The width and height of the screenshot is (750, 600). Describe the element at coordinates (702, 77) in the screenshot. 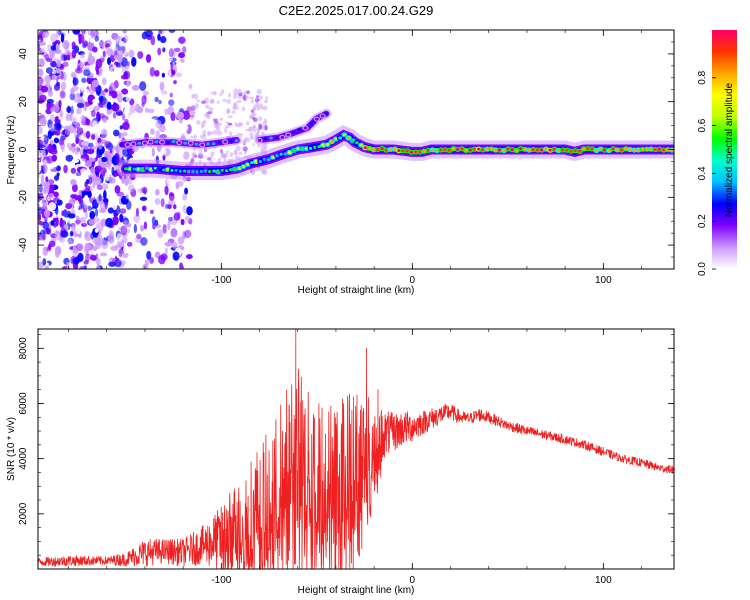

I see `colorbar-tick-label: 0.8` at that location.